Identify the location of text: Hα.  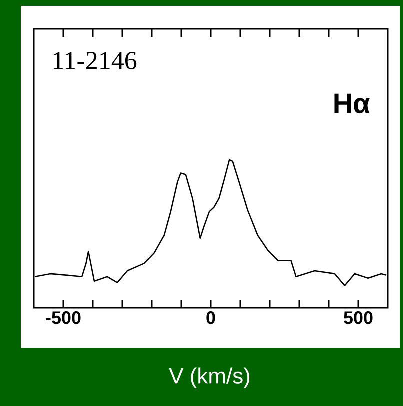
(352, 104).